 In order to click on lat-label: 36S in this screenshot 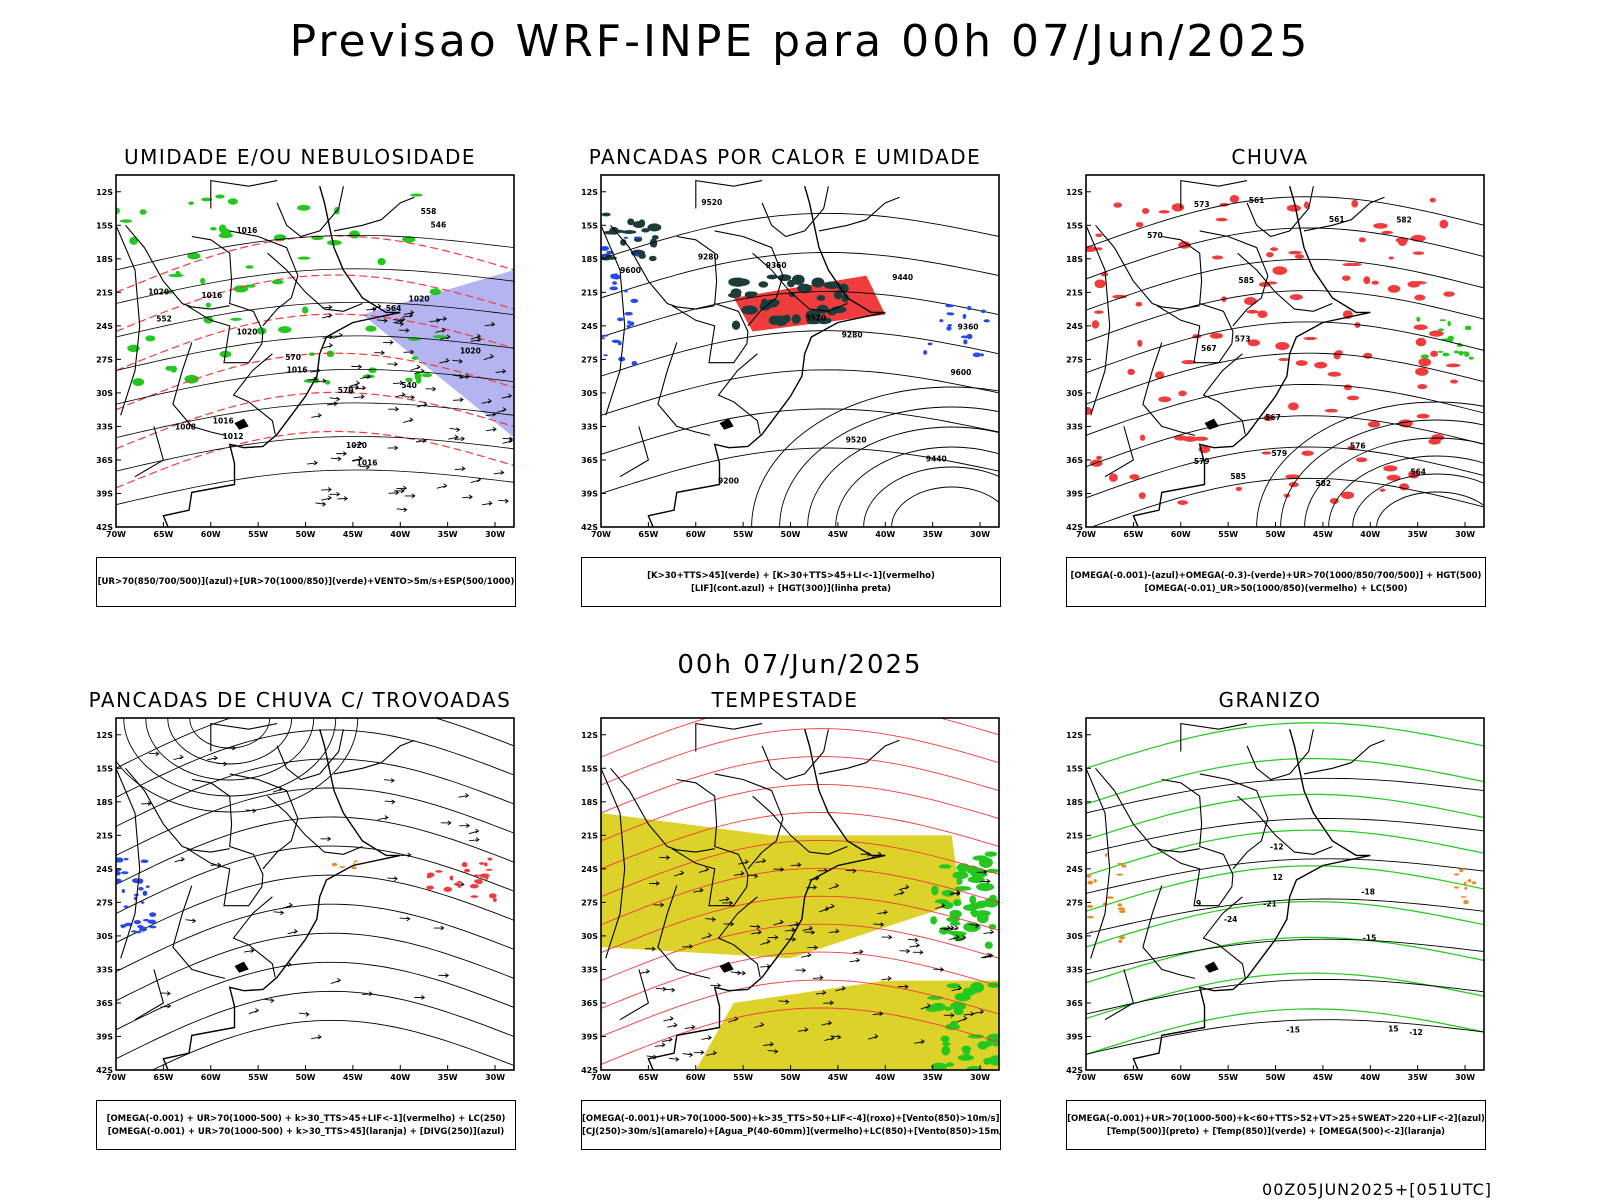, I will do `click(104, 460)`.